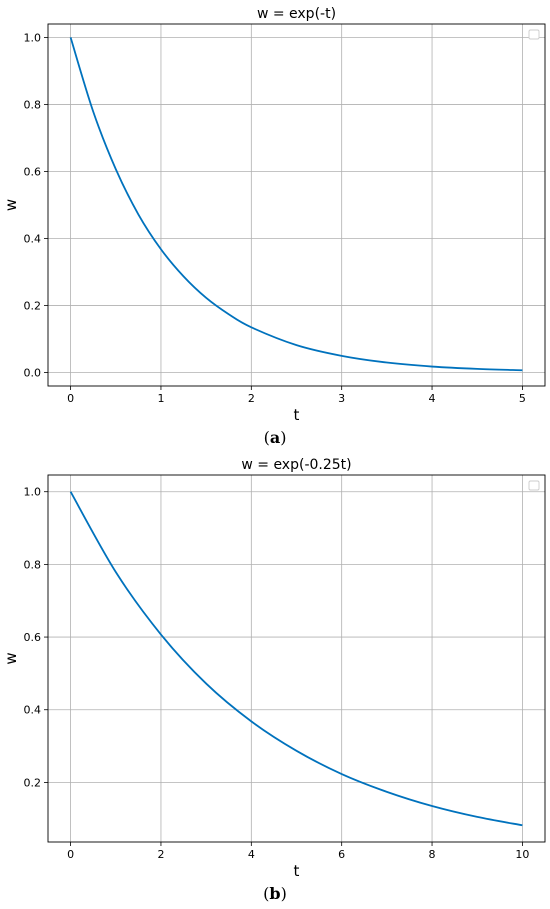 This screenshot has width=550, height=909. Describe the element at coordinates (432, 854) in the screenshot. I see `x-tick-label: 8` at that location.